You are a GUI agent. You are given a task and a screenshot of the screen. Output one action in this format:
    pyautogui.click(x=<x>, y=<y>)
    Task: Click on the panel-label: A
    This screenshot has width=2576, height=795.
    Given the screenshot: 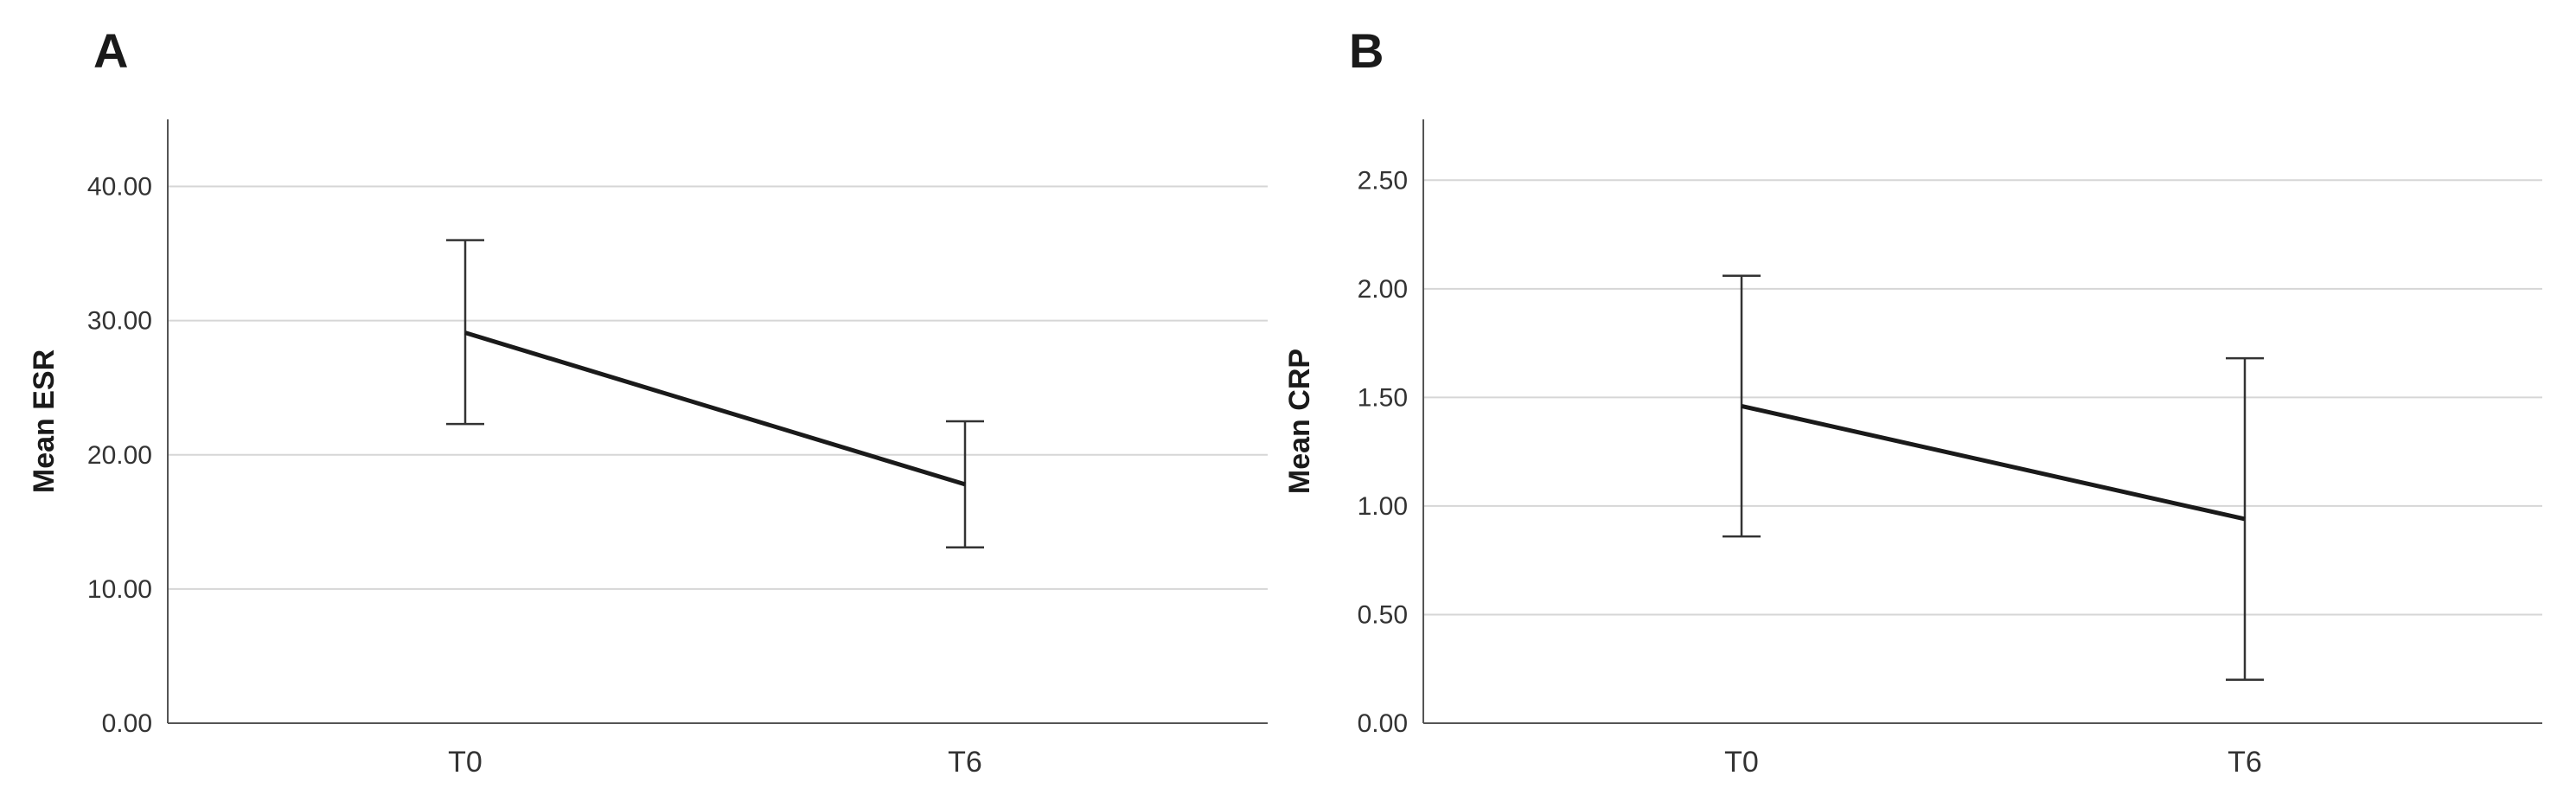 What is the action you would take?
    pyautogui.click(x=111, y=50)
    